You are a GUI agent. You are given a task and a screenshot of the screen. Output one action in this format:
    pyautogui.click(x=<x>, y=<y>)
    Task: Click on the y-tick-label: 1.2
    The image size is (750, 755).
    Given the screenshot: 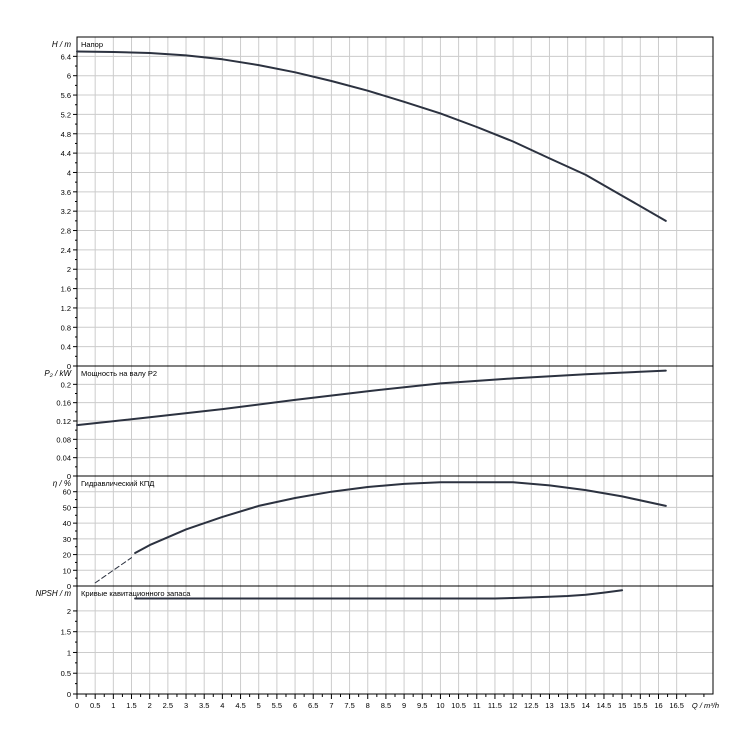 What is the action you would take?
    pyautogui.click(x=66, y=308)
    